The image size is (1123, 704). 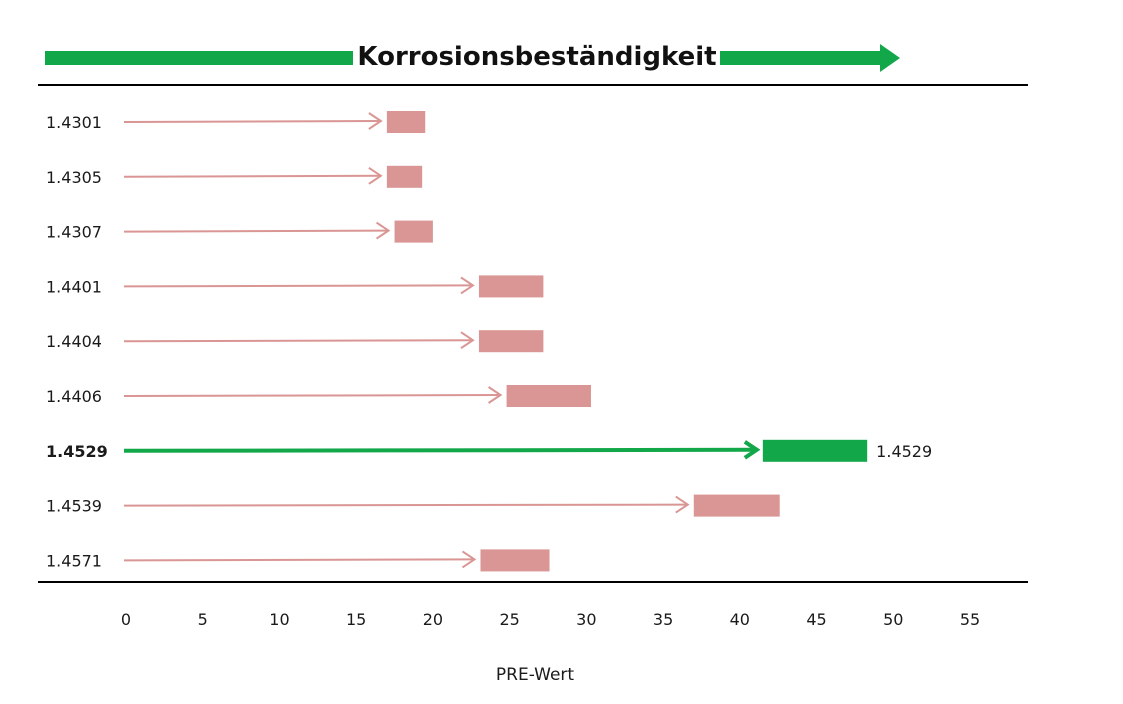 What do you see at coordinates (433, 619) in the screenshot?
I see `x-tick-label: 20` at bounding box center [433, 619].